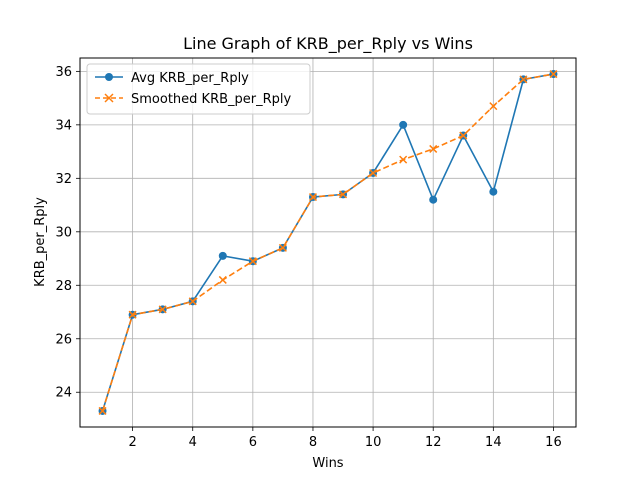 The image size is (640, 480). I want to click on y-tick-label: 26, so click(63, 339).